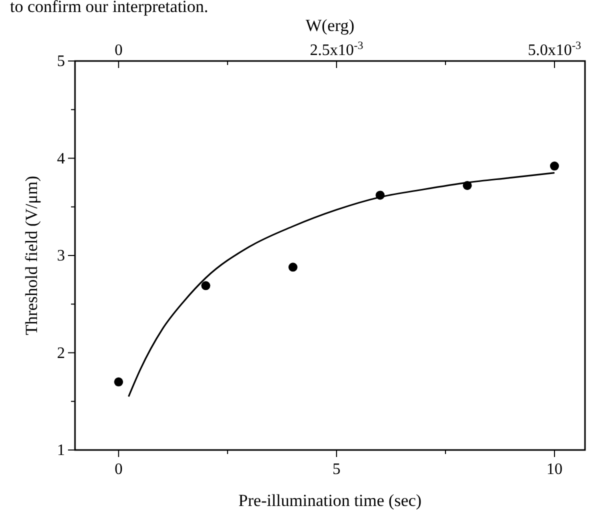  Describe the element at coordinates (118, 469) in the screenshot. I see `x-tick-label: 0` at that location.